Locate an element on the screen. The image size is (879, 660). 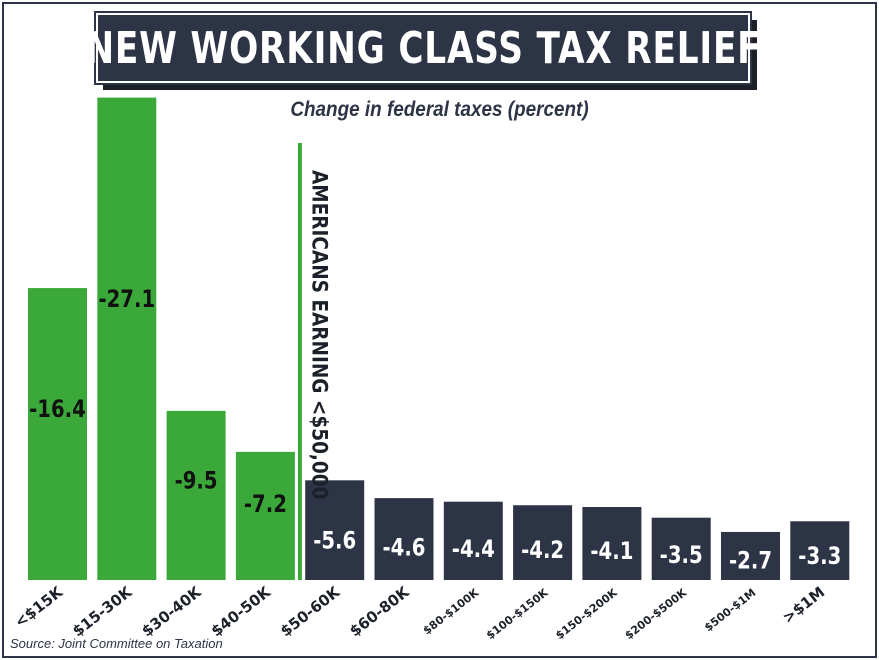
x-tick-label: $200-$500K is located at coordinates (655, 614).